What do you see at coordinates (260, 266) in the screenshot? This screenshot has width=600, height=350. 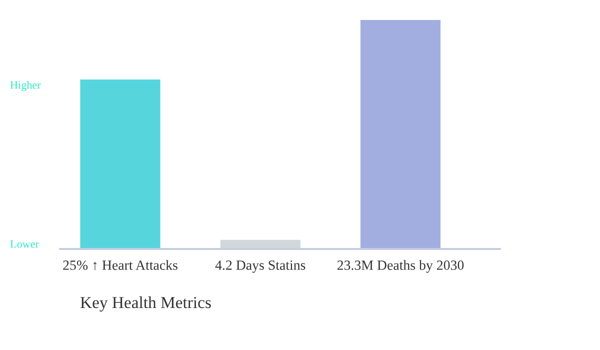 I see `x-tick-label: 4.2 Days Statins` at bounding box center [260, 266].